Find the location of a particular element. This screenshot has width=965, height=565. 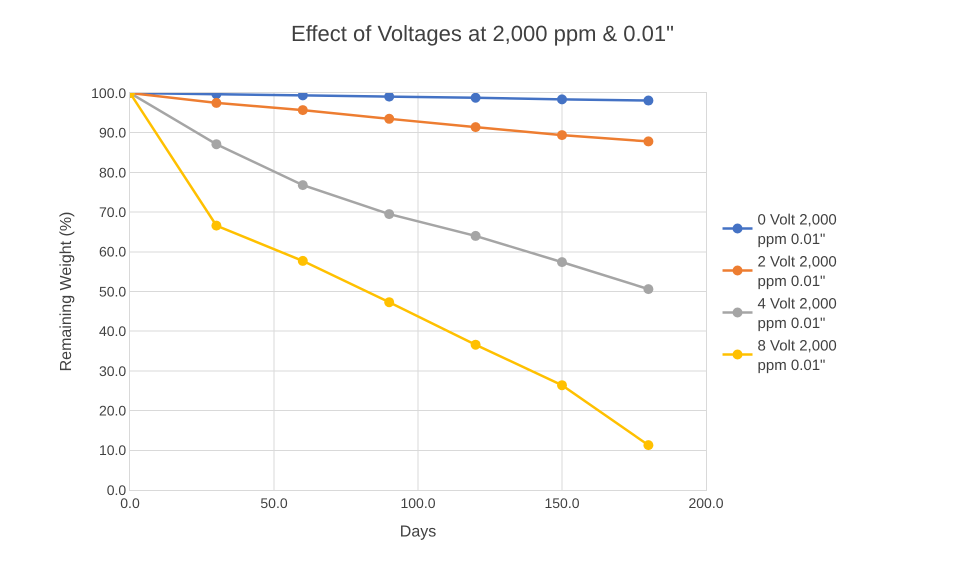

chart-title: Effect of Voltages at 2,000 ppm & 0.01" is located at coordinates (482, 33).